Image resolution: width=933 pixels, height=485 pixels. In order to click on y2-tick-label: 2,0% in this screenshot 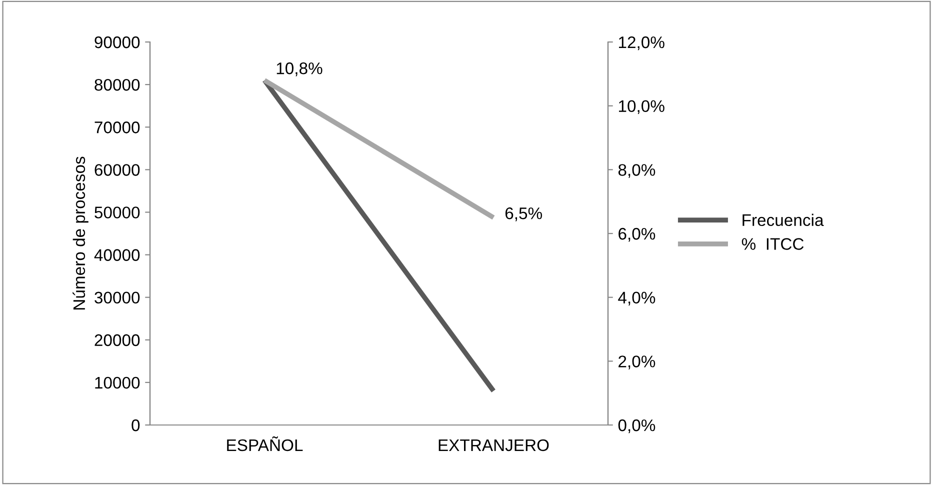, I will do `click(637, 363)`.